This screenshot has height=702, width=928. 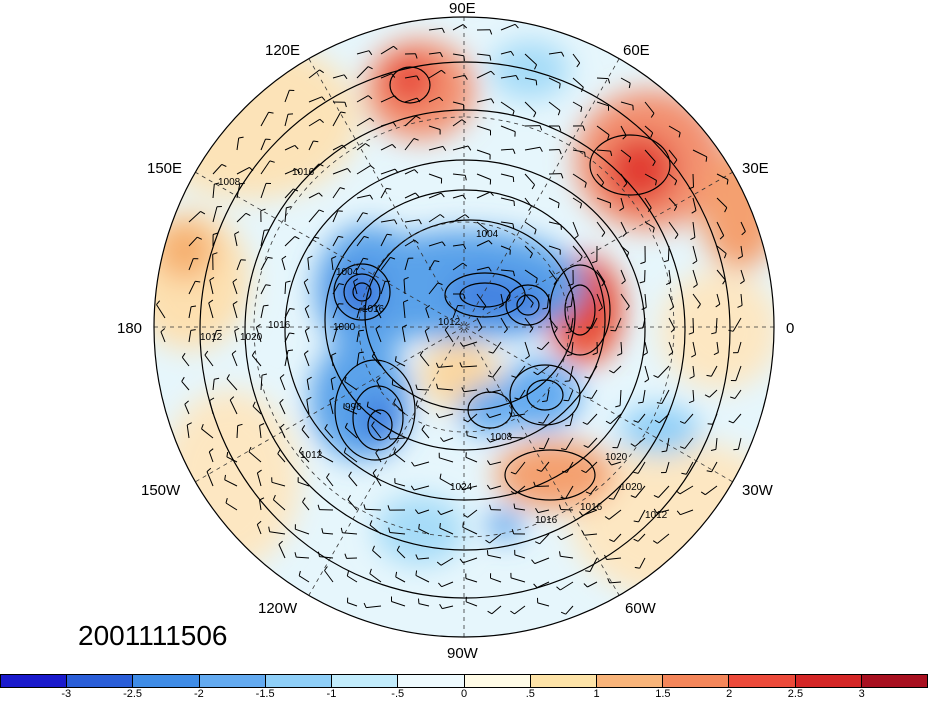 What do you see at coordinates (501, 437) in the screenshot?
I see `contour-label: 1008` at bounding box center [501, 437].